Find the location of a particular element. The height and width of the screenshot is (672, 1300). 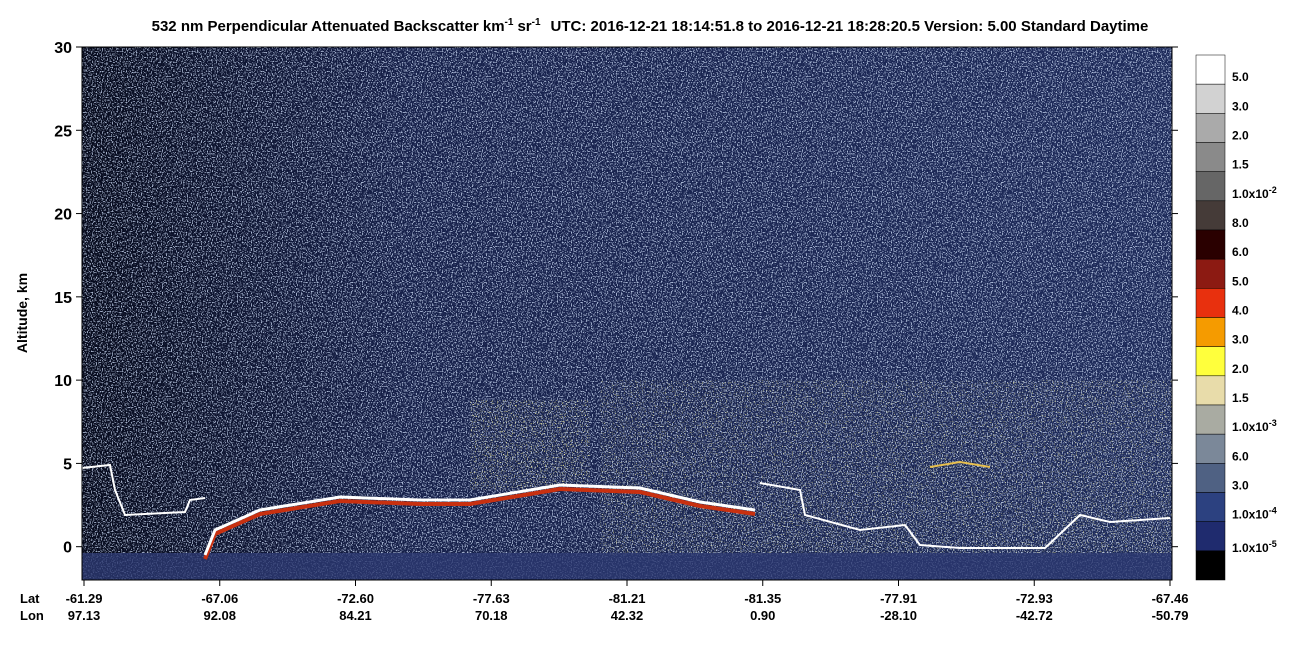

x-tick-label: 84.21 is located at coordinates (355, 615).